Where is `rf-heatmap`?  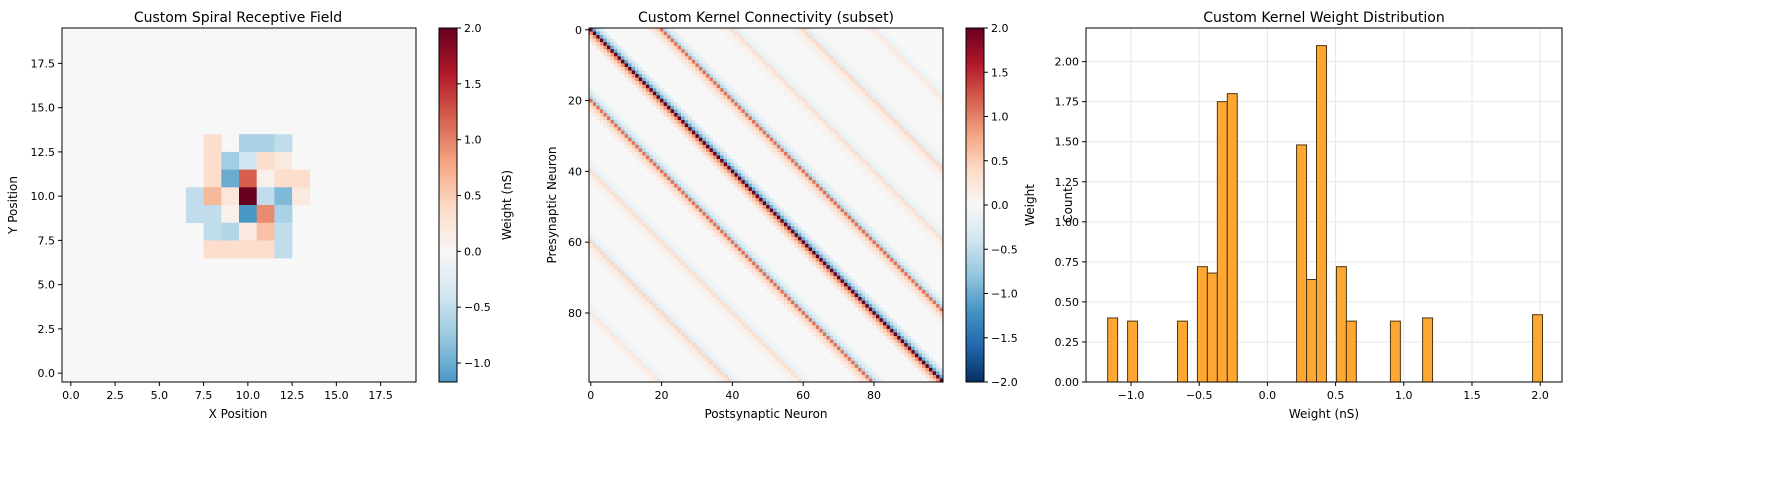 rf-heatmap is located at coordinates (239, 205).